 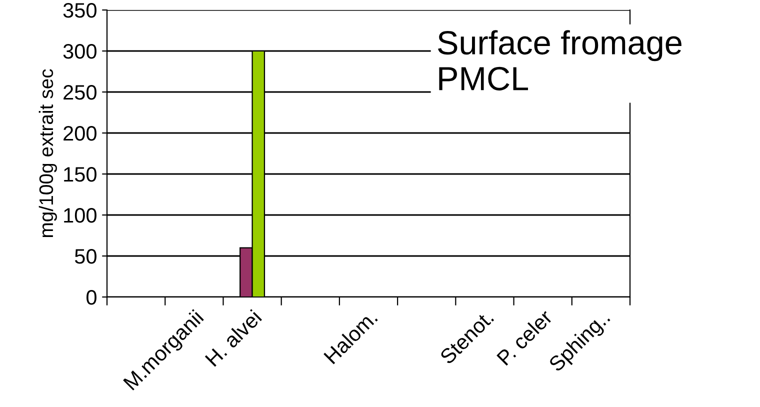 What do you see at coordinates (91, 297) in the screenshot?
I see `y-tick-label: 0` at bounding box center [91, 297].